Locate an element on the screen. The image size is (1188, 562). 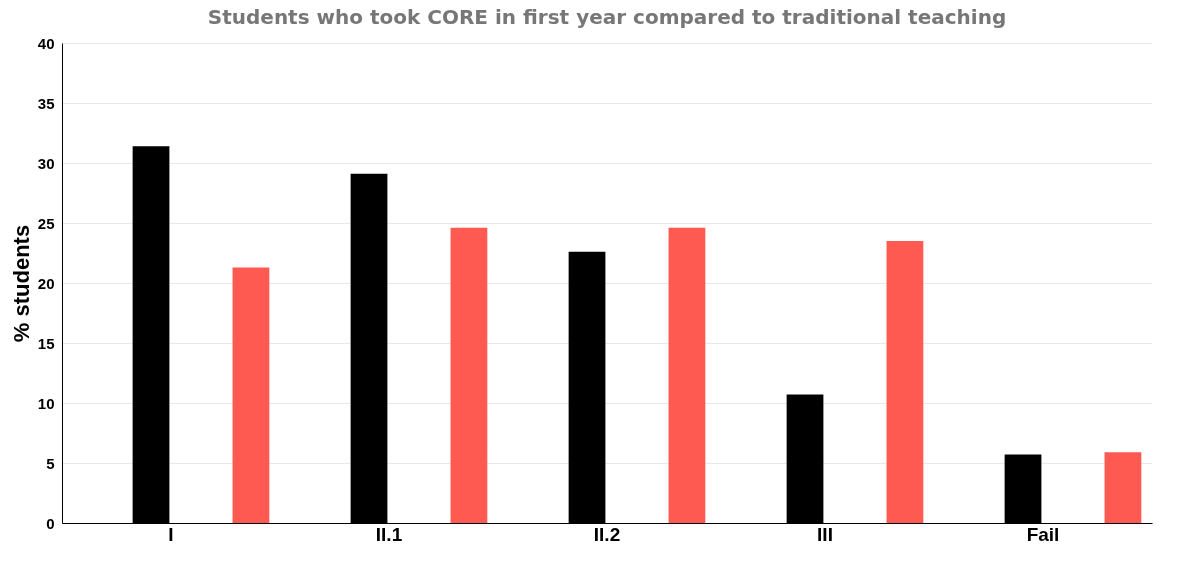
x-tick-label: II.2 is located at coordinates (607, 534).